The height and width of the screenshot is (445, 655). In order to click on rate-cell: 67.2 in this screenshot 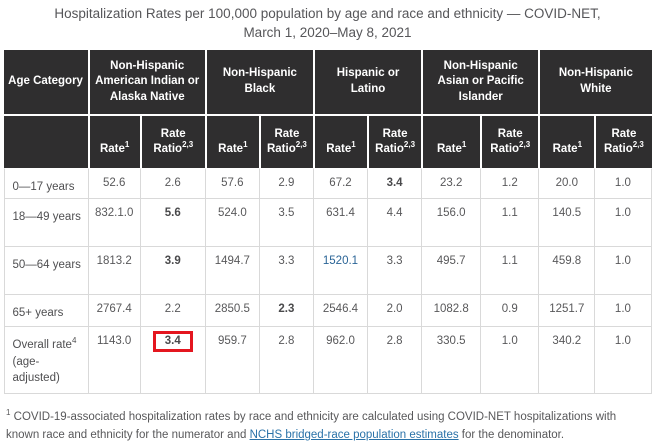, I will do `click(340, 183)`.